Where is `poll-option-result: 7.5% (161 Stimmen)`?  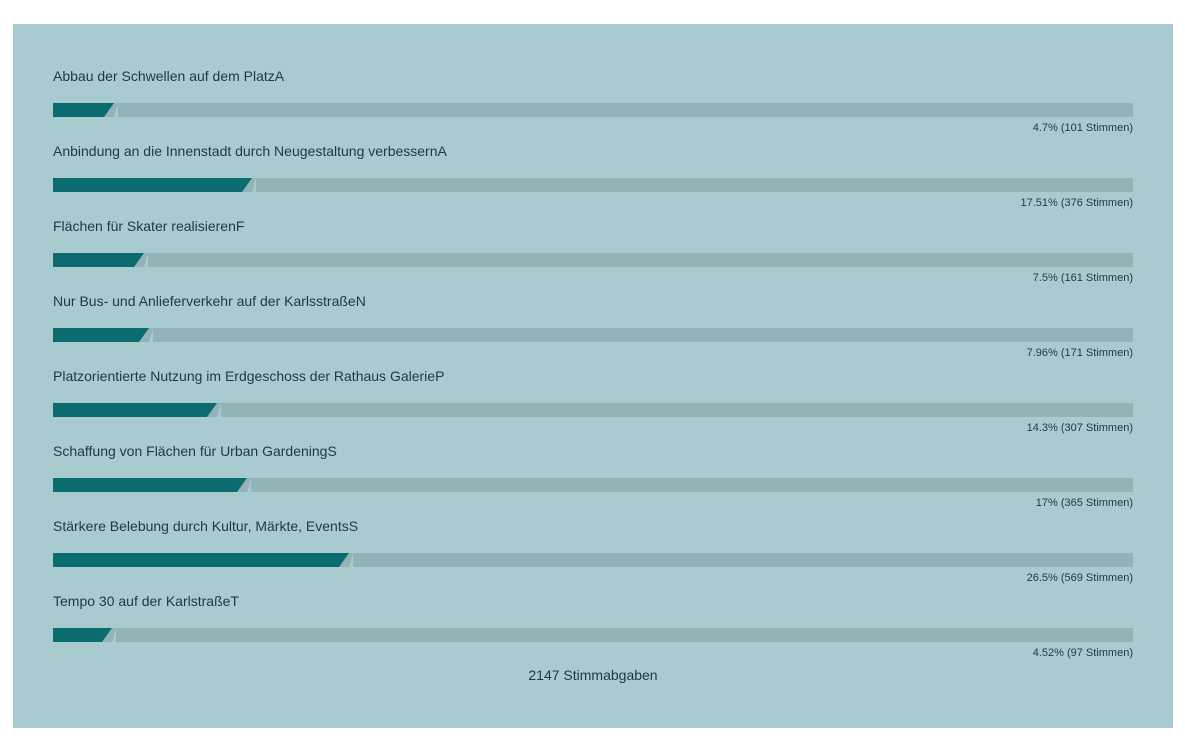
poll-option-result: 7.5% (161 Stimmen) is located at coordinates (1082, 278).